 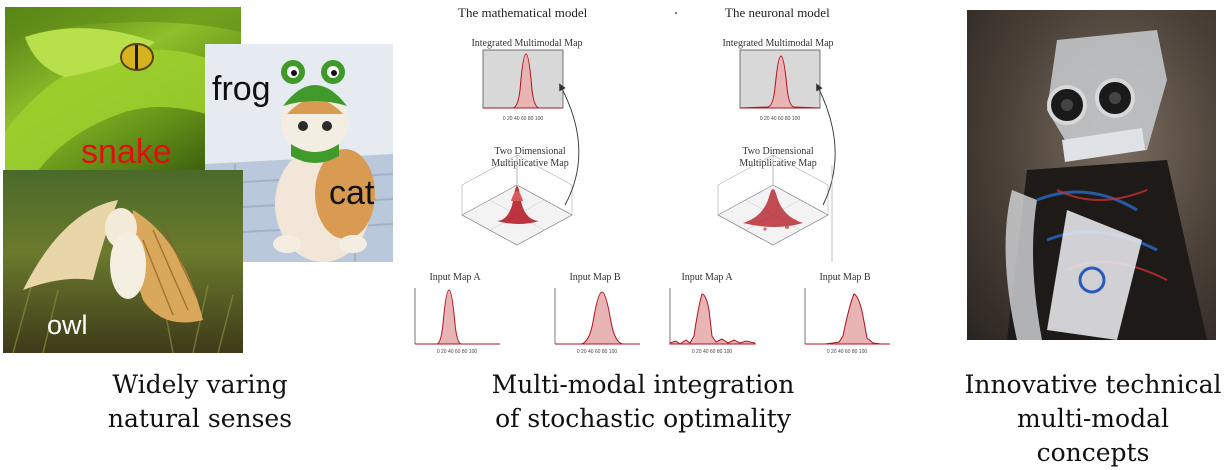 What do you see at coordinates (457, 321) in the screenshot?
I see `input-map-a-left-plot: 0 20 40 60 80 100` at bounding box center [457, 321].